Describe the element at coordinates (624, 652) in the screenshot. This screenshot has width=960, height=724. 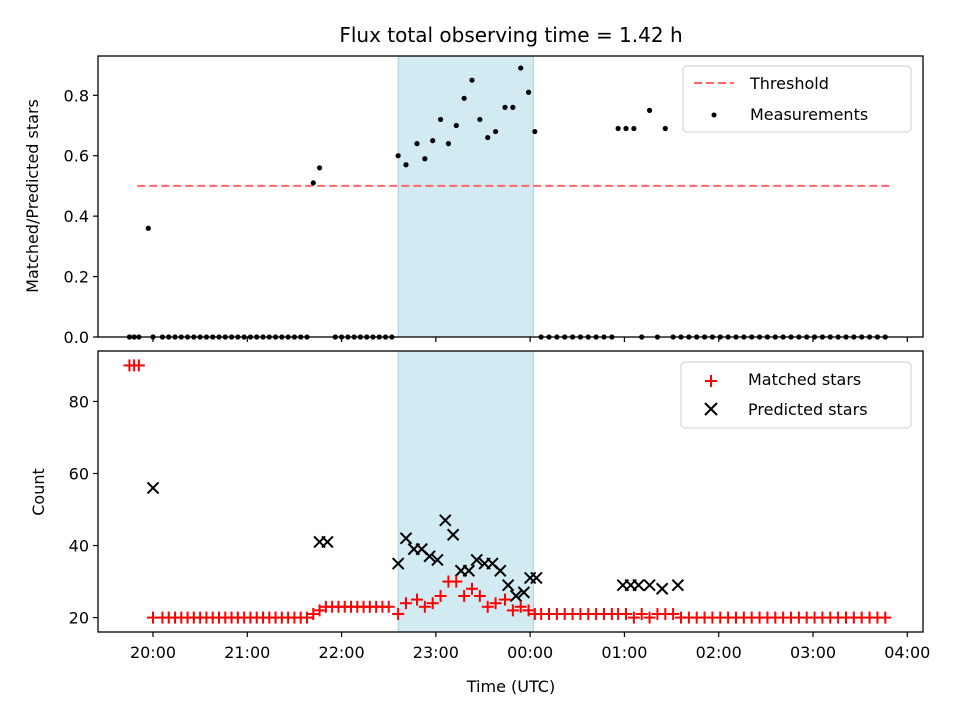
I see `x-tick-label: 01:00` at that location.